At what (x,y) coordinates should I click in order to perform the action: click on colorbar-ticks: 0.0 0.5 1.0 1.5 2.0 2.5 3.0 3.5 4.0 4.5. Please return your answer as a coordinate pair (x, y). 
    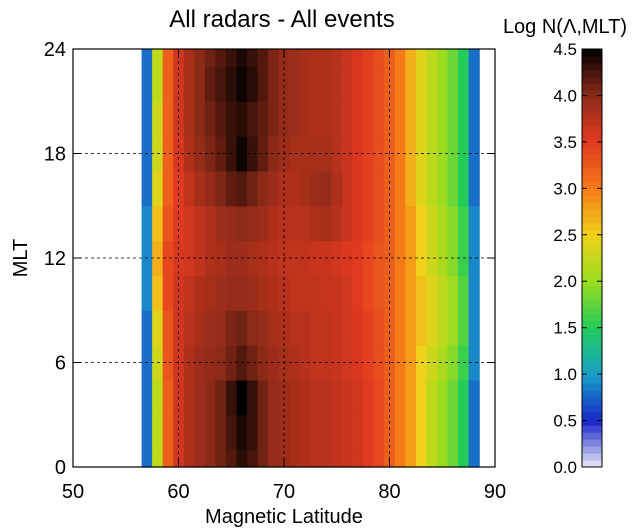
    Looking at the image, I should click on (577, 258).